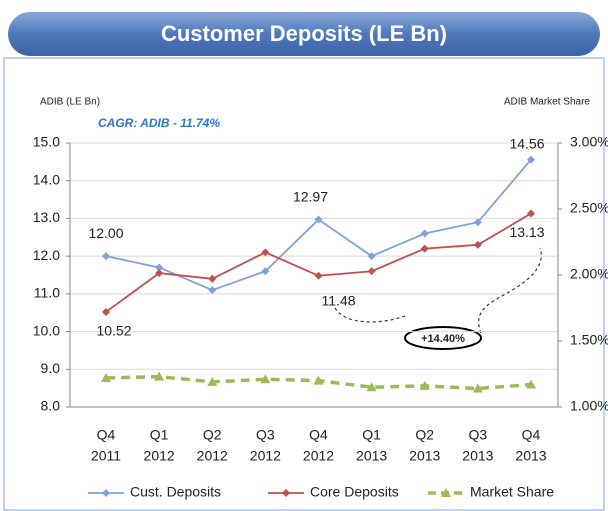 Image resolution: width=608 pixels, height=511 pixels. I want to click on data-label: 11.48, so click(339, 300).